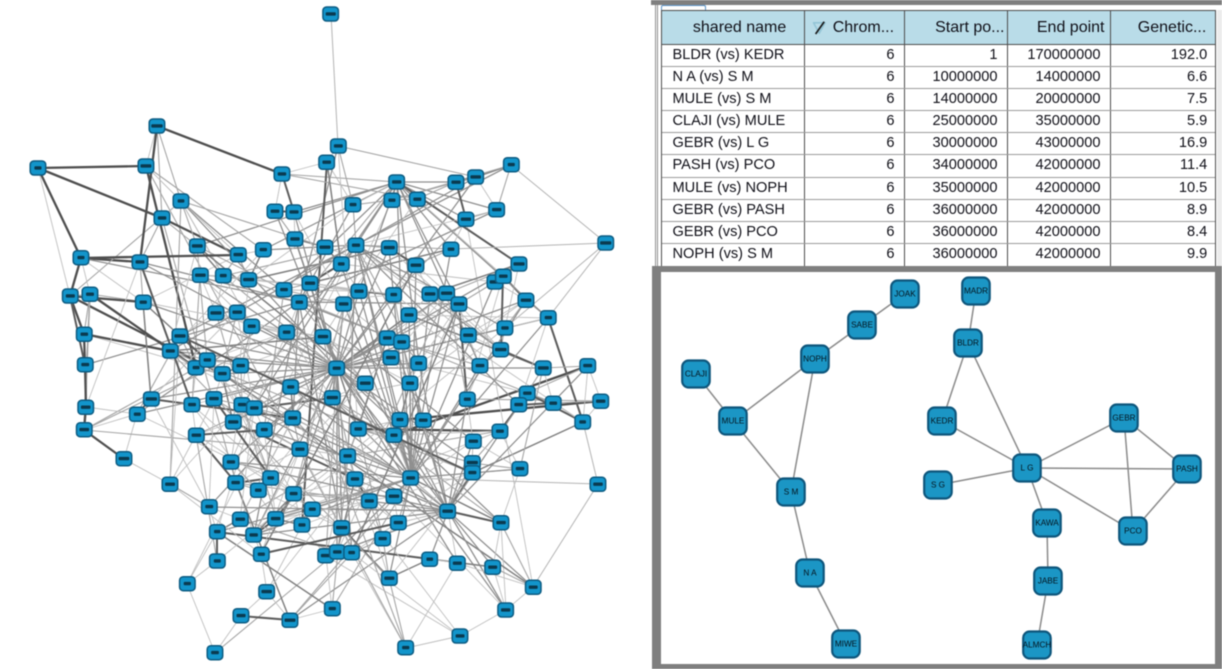 The width and height of the screenshot is (1222, 669). Describe the element at coordinates (942, 421) in the screenshot. I see `svg-text: KEDR` at that location.